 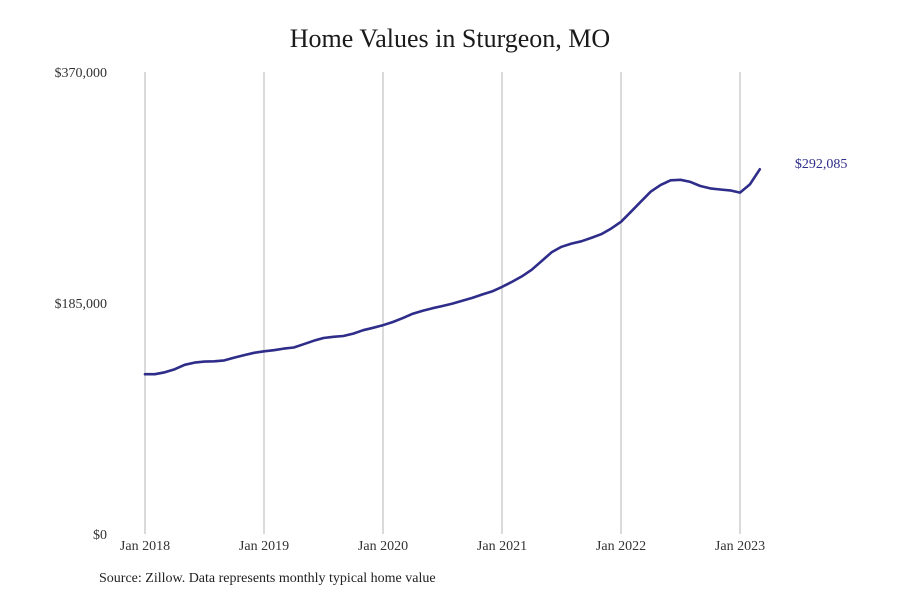 What do you see at coordinates (81, 73) in the screenshot?
I see `y-tick-label: $370,000` at bounding box center [81, 73].